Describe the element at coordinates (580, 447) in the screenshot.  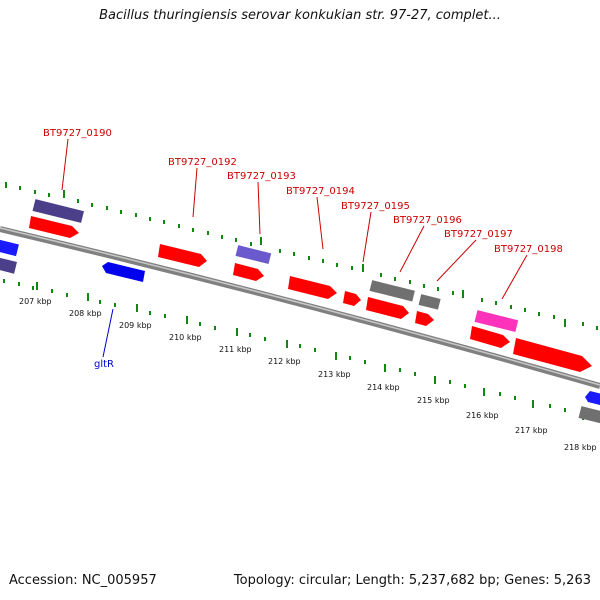
I see `kbp-label: 218 kbp` at that location.